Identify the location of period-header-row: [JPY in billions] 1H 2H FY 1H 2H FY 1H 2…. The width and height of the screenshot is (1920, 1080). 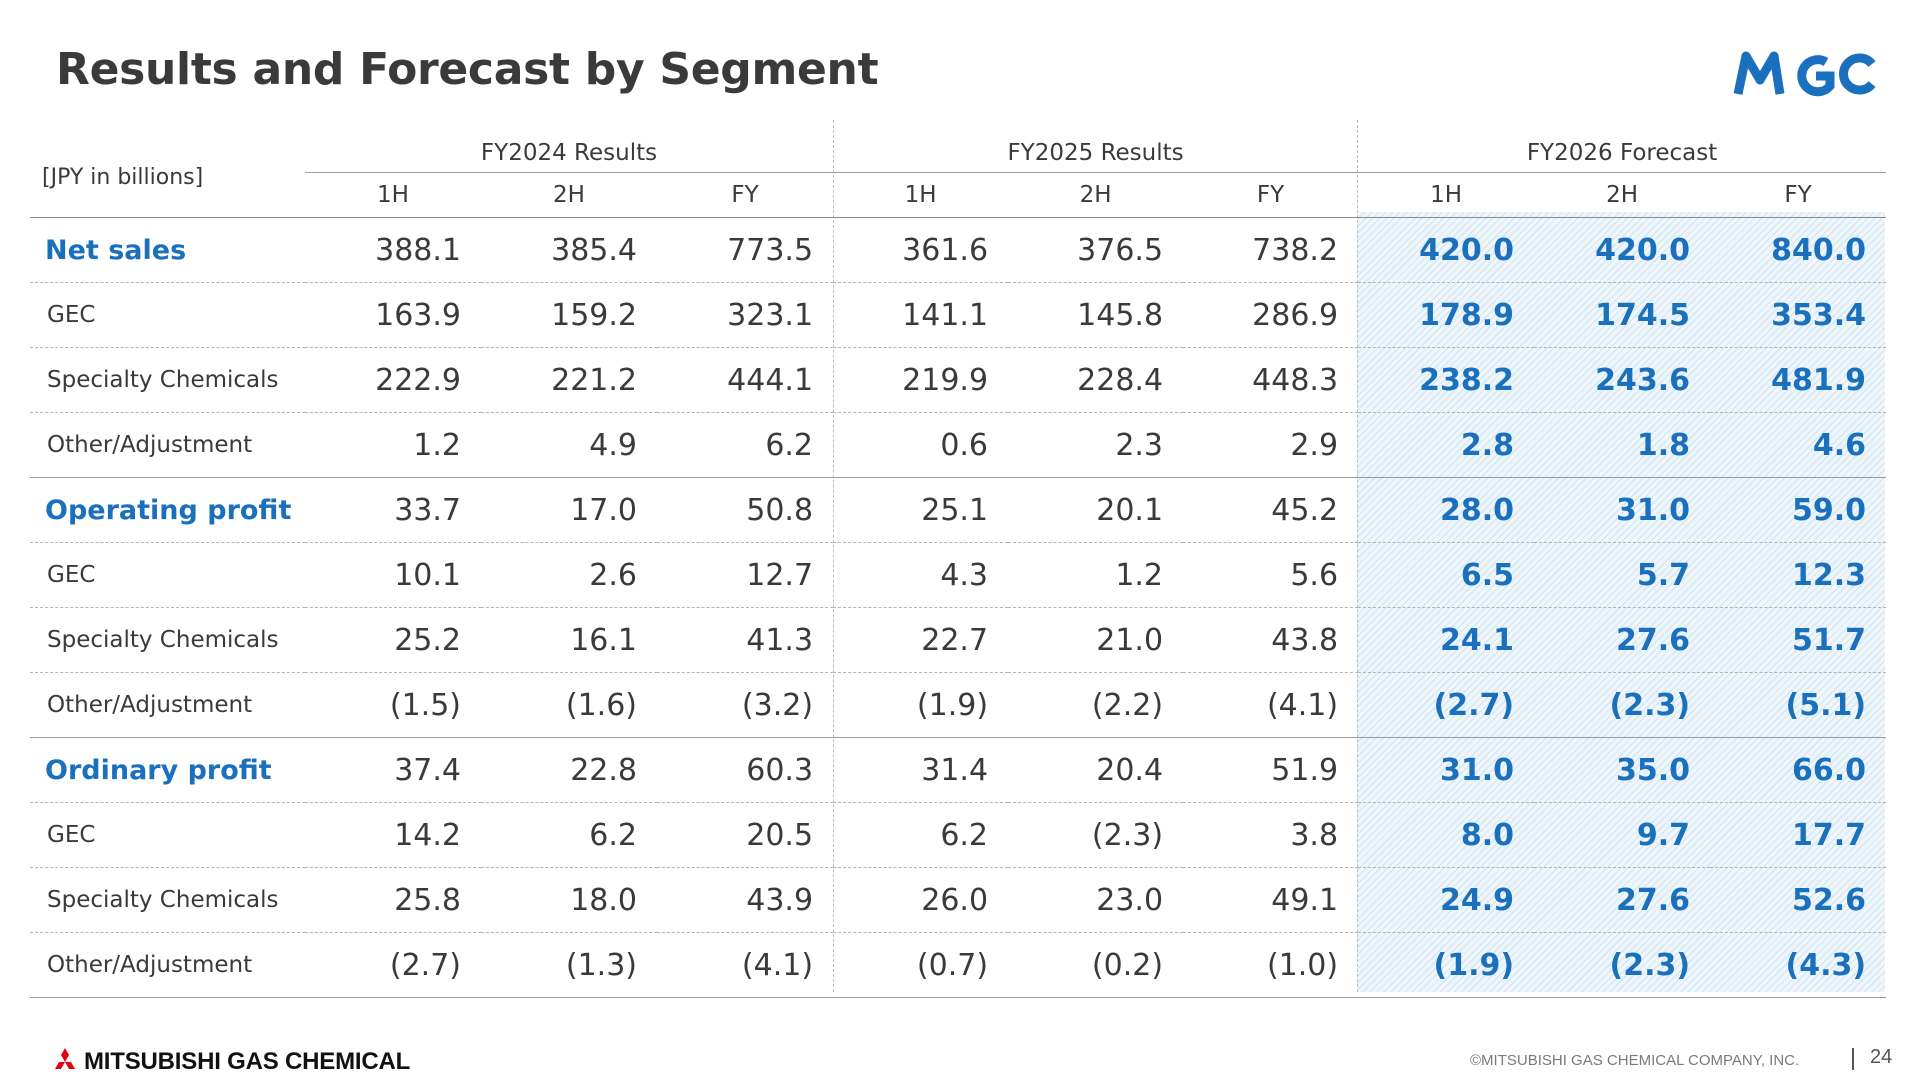
(958, 191).